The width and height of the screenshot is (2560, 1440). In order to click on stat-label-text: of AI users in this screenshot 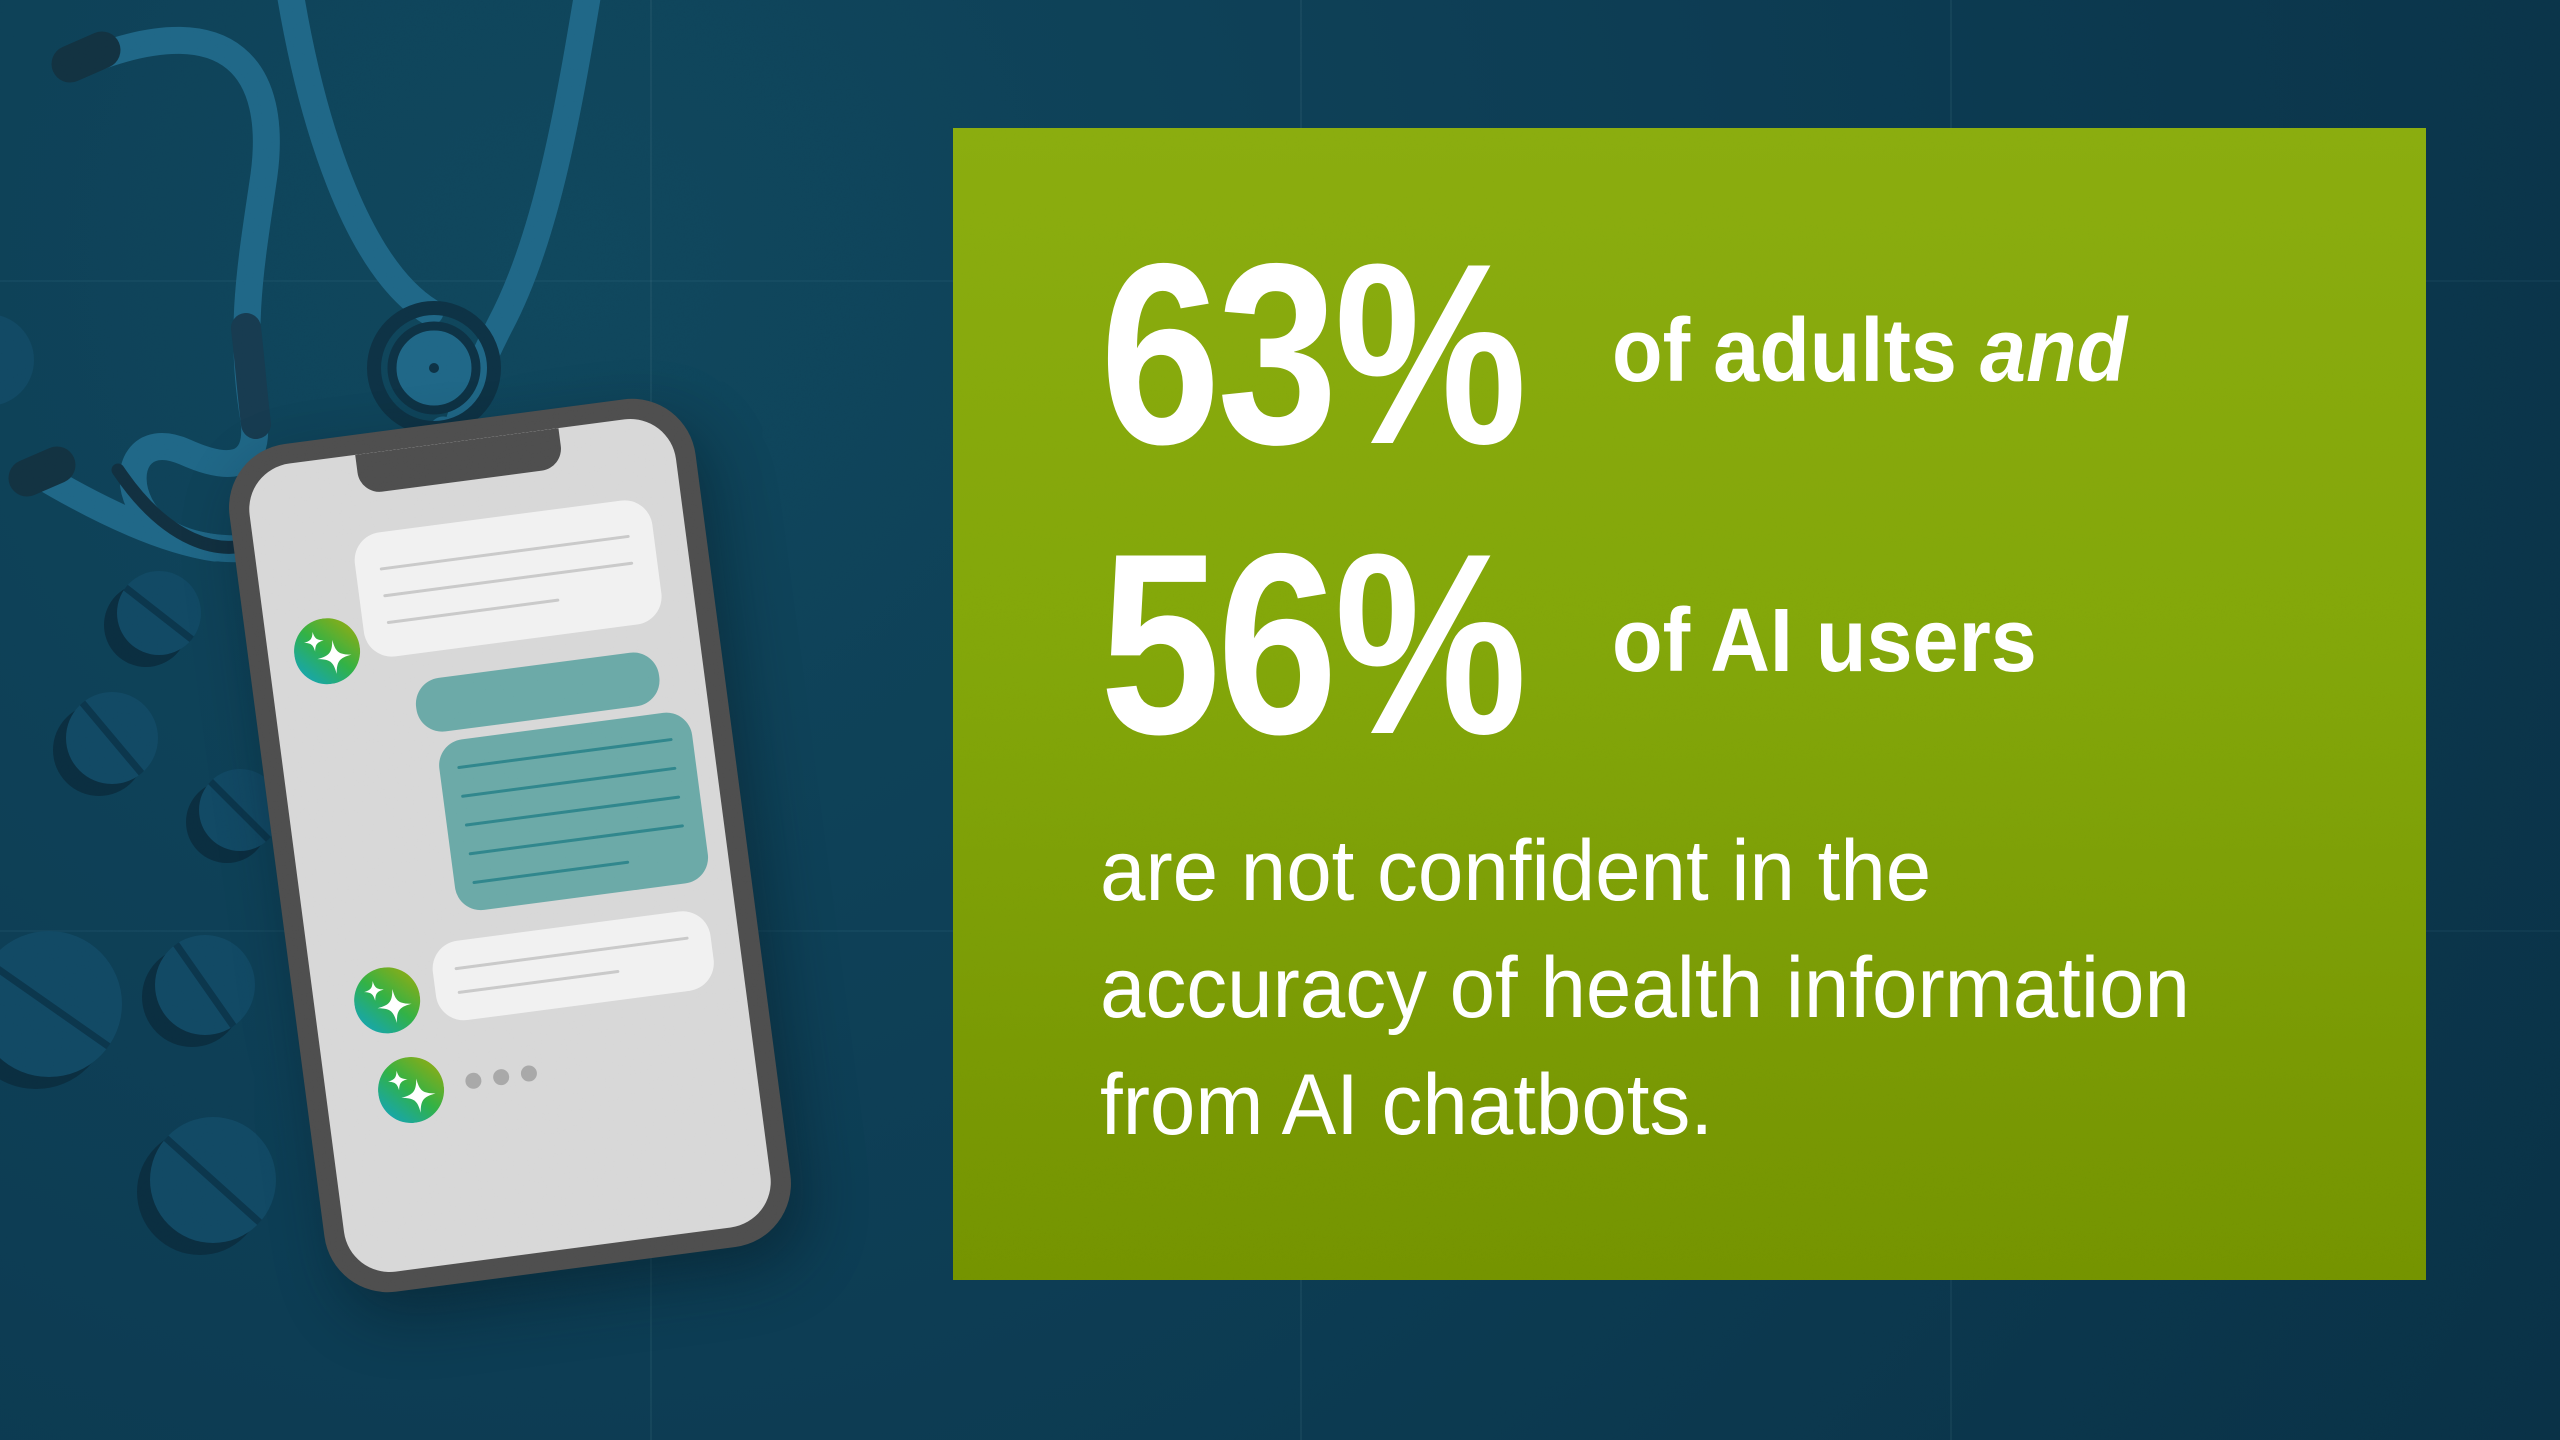, I will do `click(1825, 641)`.